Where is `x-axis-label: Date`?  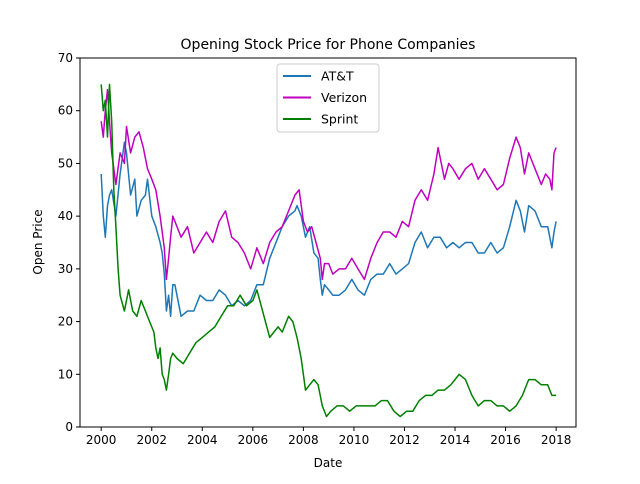 x-axis-label: Date is located at coordinates (328, 463).